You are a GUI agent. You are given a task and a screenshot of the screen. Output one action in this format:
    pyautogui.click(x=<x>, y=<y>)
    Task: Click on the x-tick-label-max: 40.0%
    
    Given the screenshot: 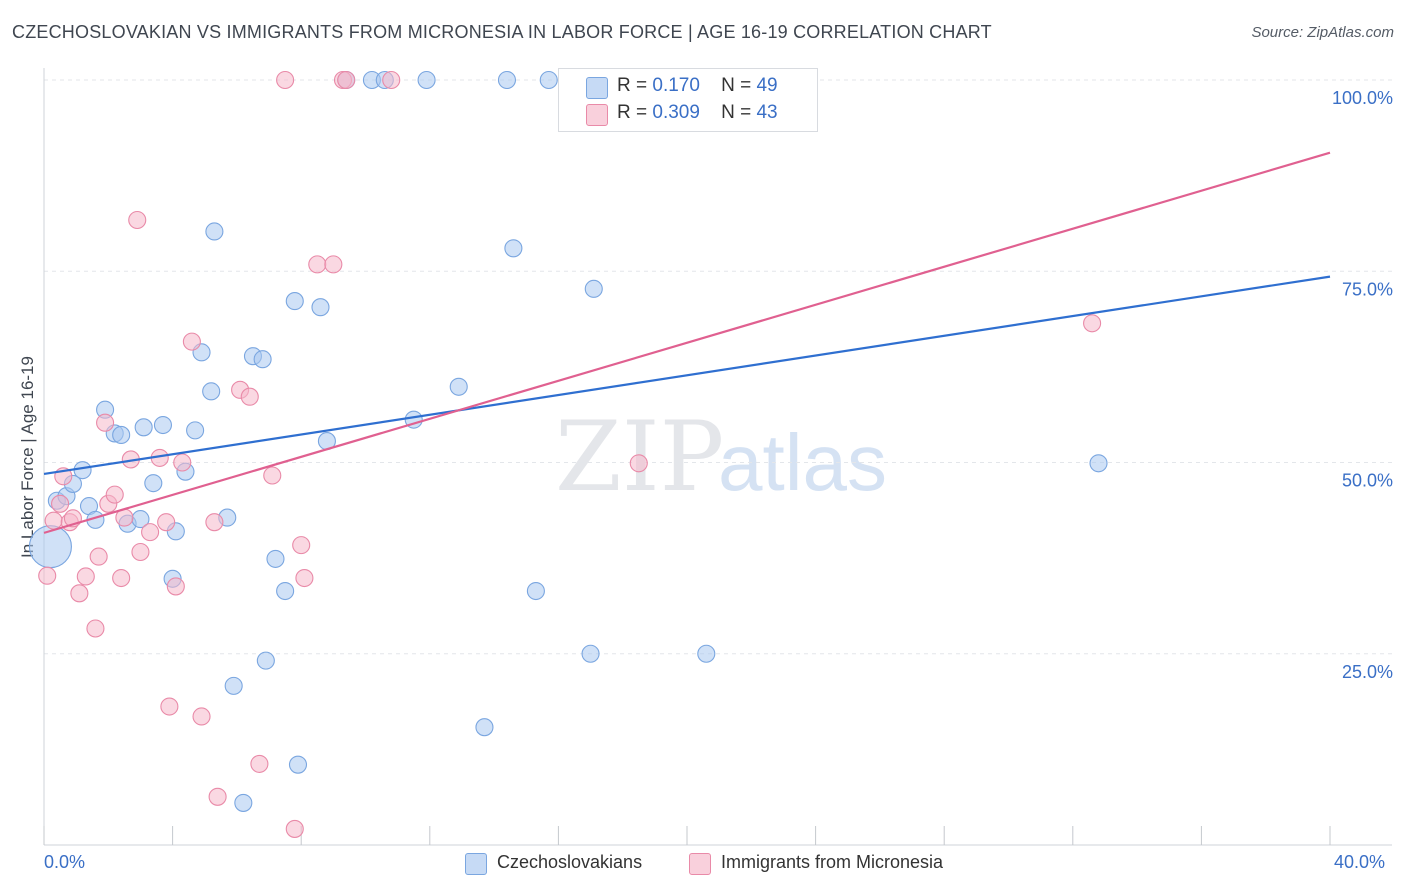 What is the action you would take?
    pyautogui.click(x=1360, y=862)
    